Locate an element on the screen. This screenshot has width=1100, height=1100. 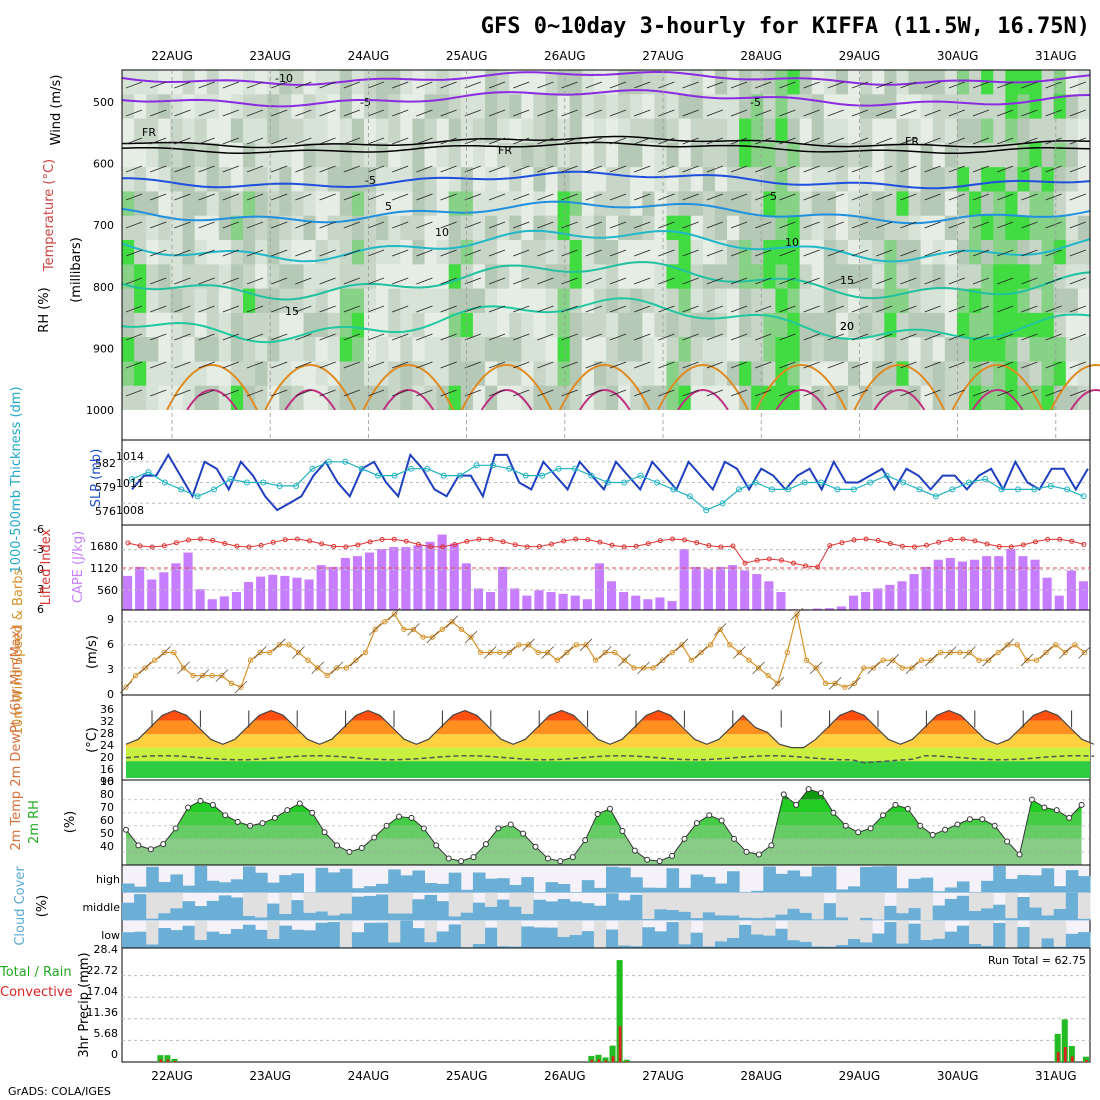
li-line is located at coordinates (606, 553).